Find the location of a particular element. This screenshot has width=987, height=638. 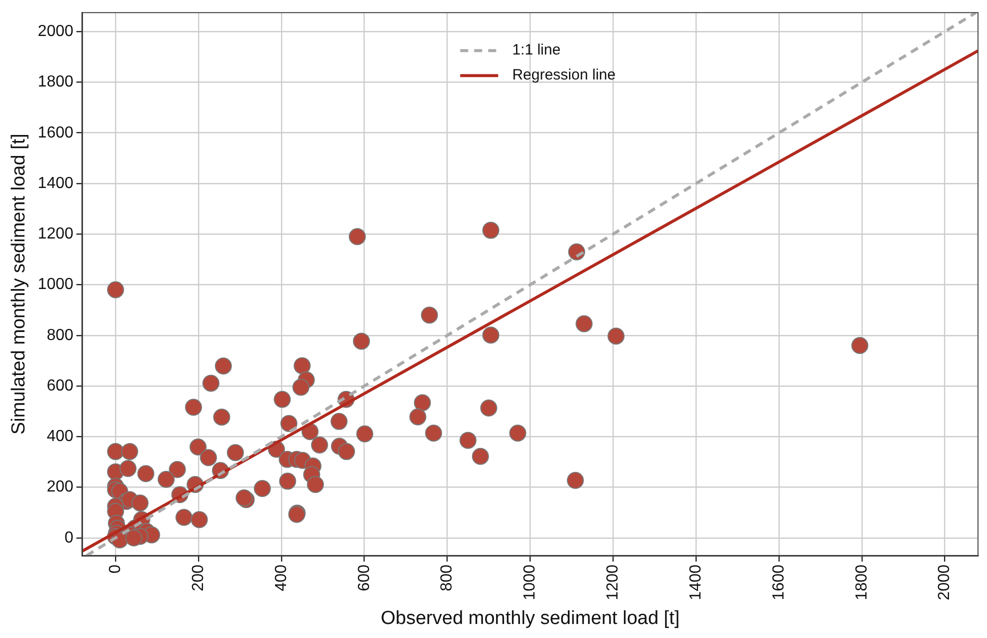

x-axis-title: Observed monthly sediment load [t] is located at coordinates (530, 618).